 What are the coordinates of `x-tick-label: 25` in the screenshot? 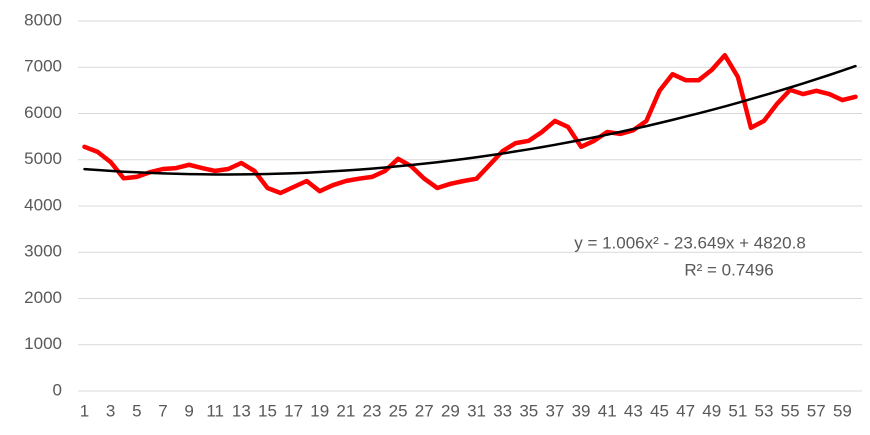 It's located at (398, 410).